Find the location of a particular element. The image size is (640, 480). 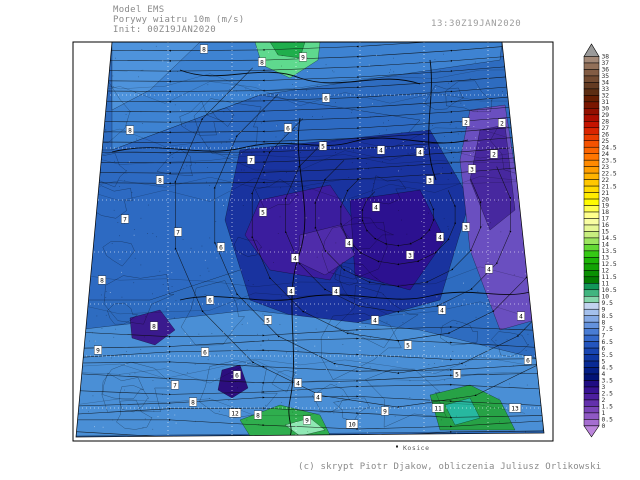

colorbar-label: 5 is located at coordinates (604, 361).